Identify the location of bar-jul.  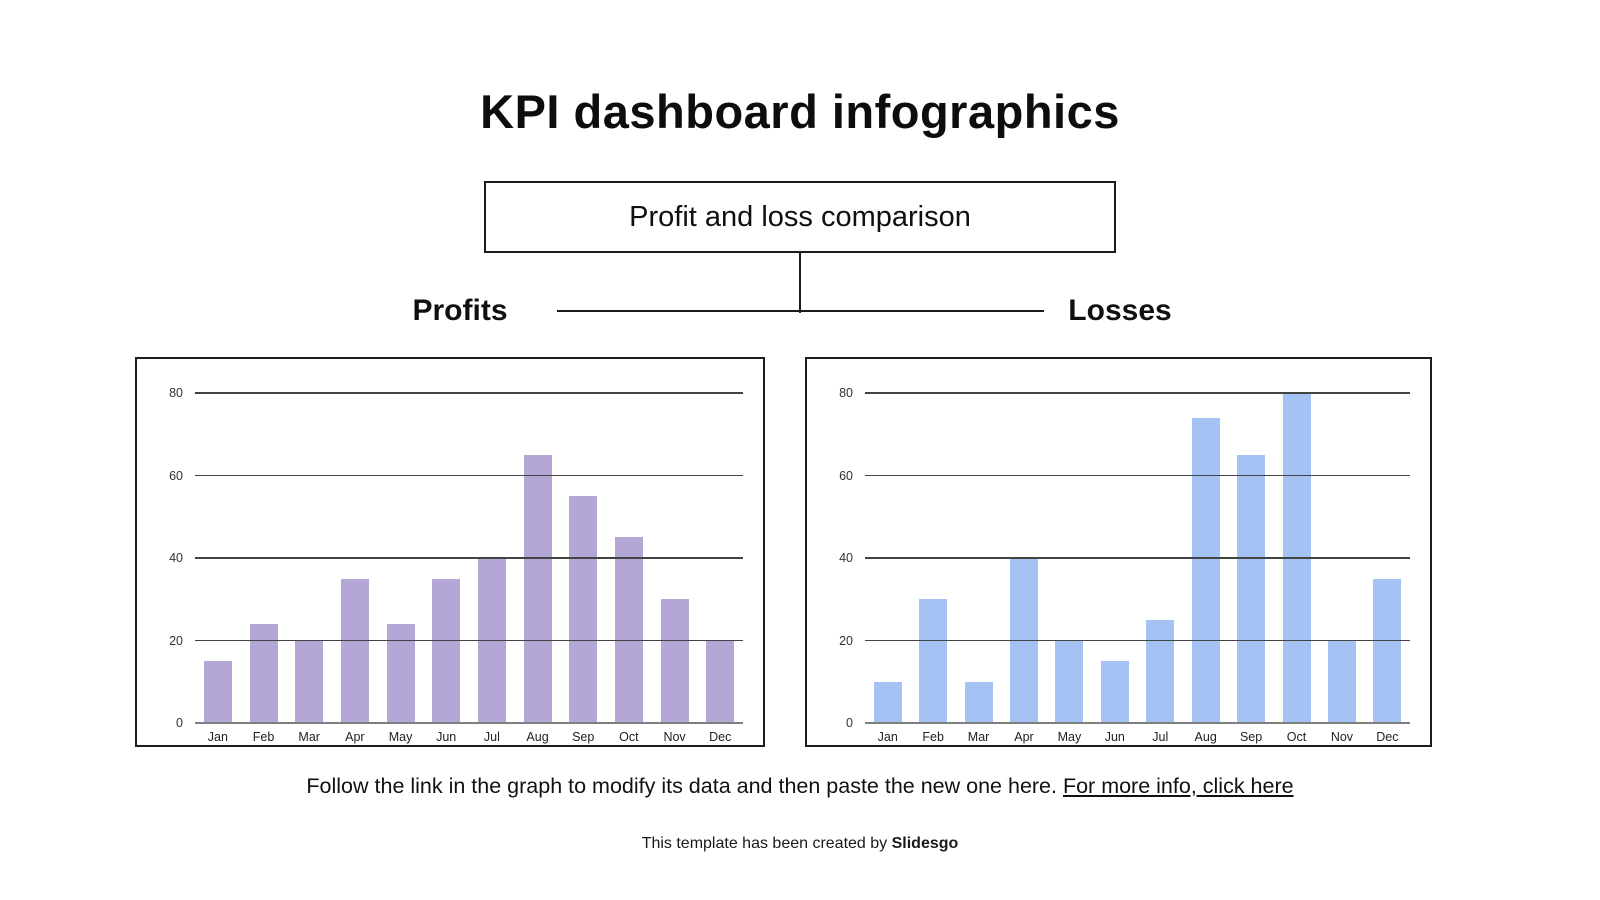
(1160, 671).